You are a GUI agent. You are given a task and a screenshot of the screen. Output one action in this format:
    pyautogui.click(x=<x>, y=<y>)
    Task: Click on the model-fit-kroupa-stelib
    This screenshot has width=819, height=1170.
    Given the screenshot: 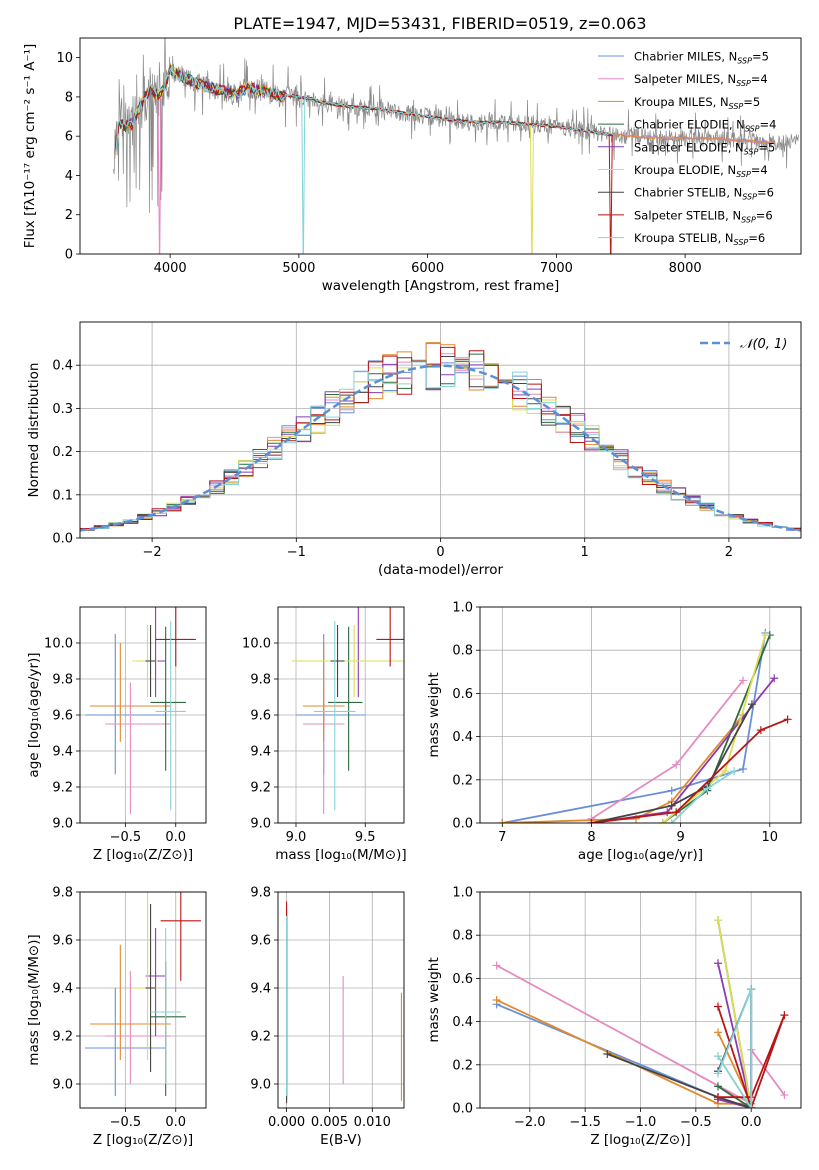 What is the action you would take?
    pyautogui.click(x=364, y=159)
    